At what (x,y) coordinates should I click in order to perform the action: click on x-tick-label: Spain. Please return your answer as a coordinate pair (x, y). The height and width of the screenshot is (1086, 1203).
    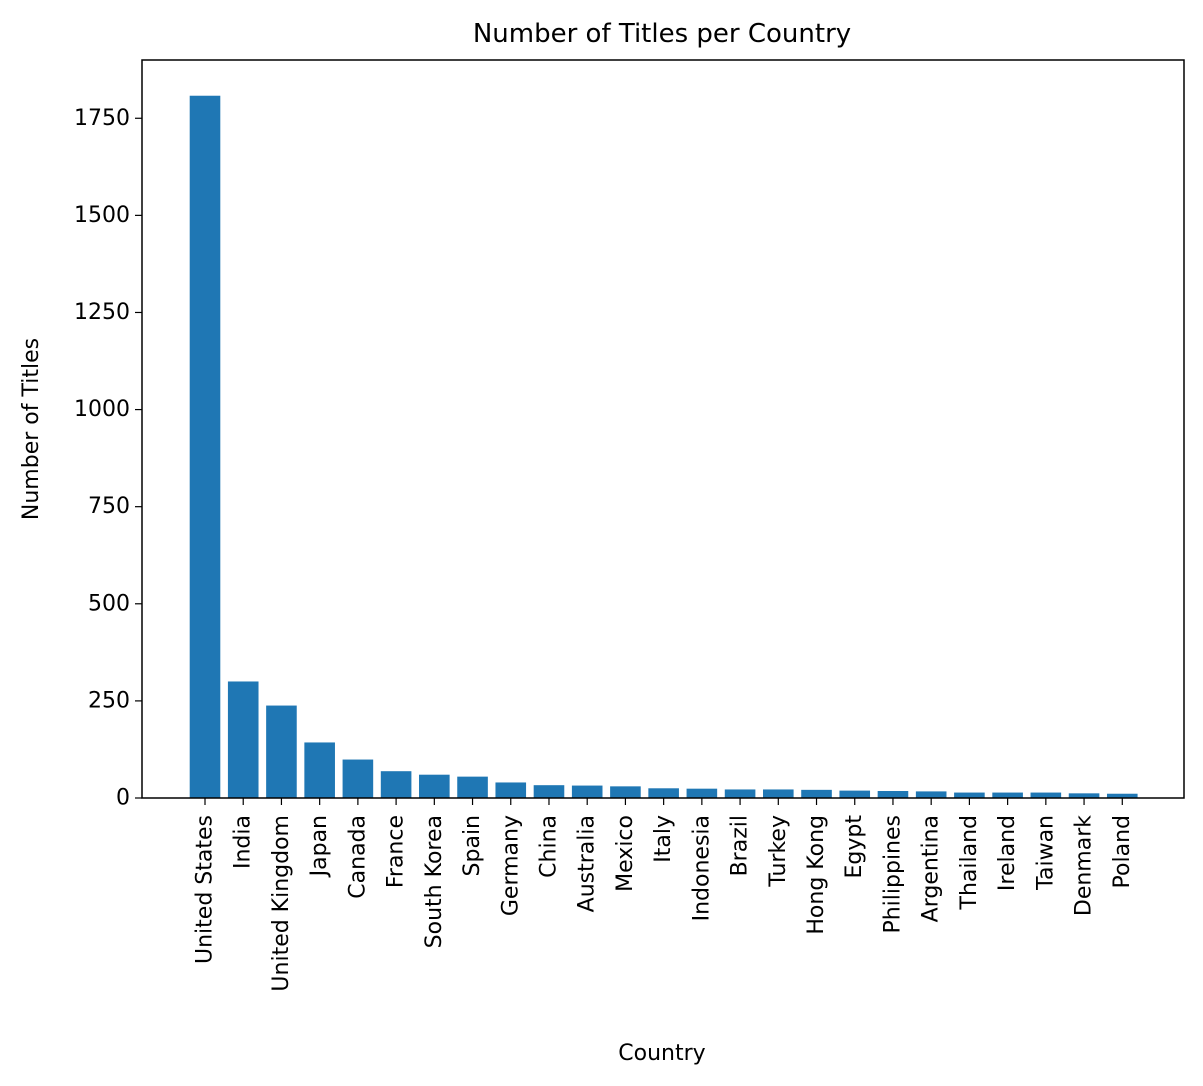
    Looking at the image, I should click on (472, 845).